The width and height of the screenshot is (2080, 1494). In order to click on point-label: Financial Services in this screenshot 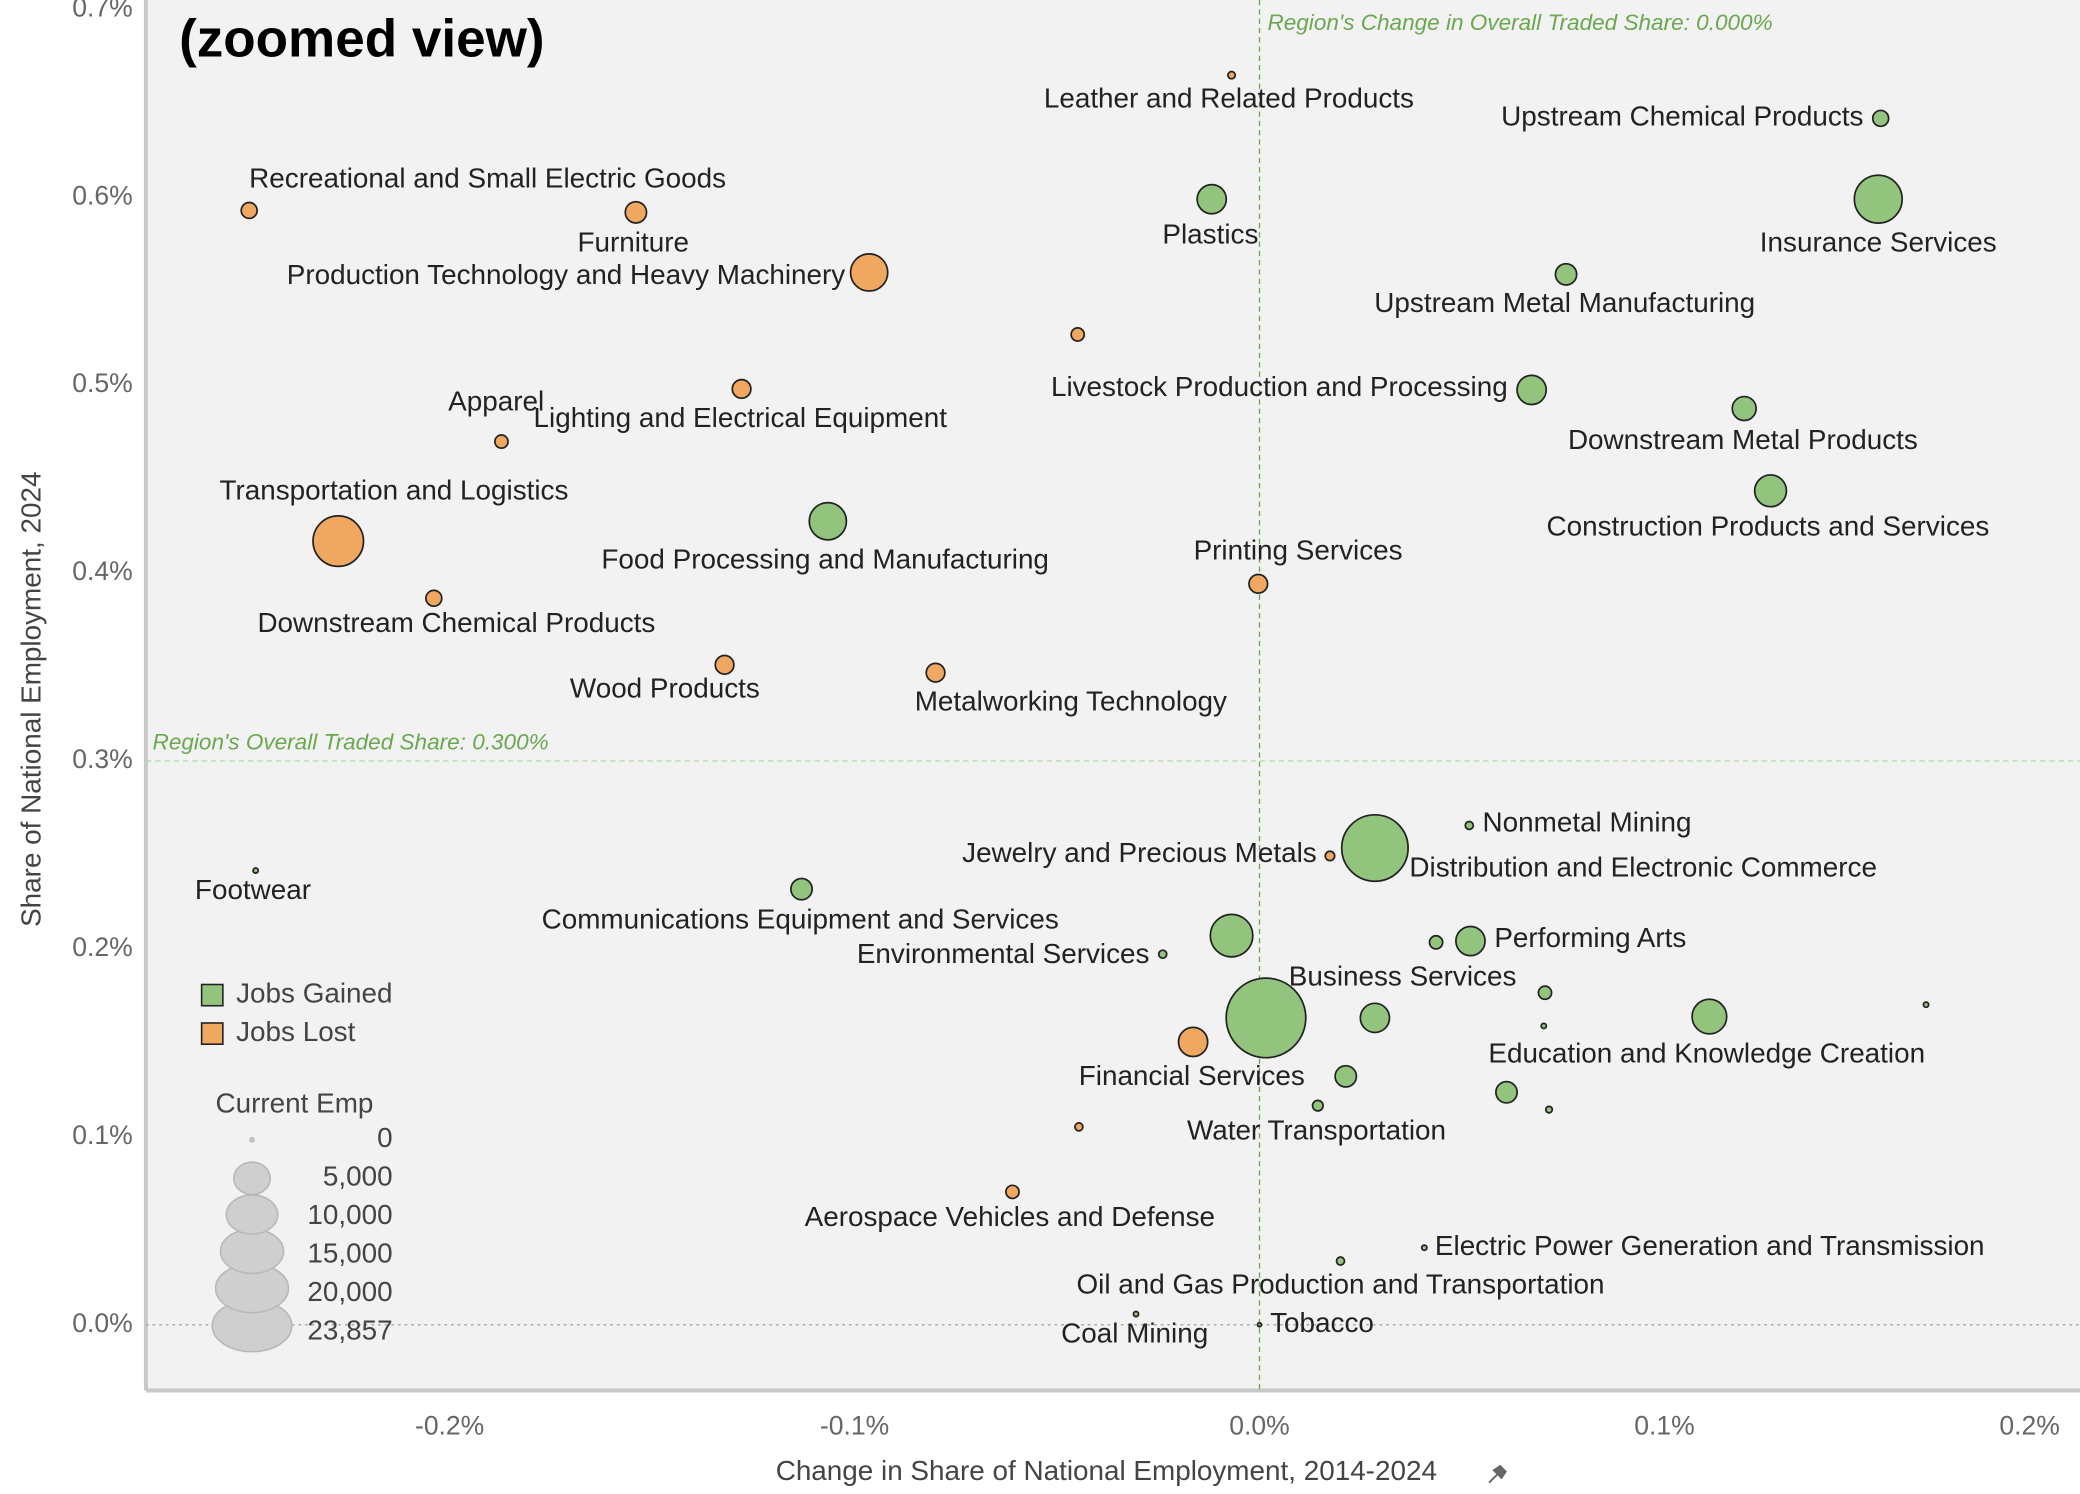, I will do `click(1192, 1075)`.